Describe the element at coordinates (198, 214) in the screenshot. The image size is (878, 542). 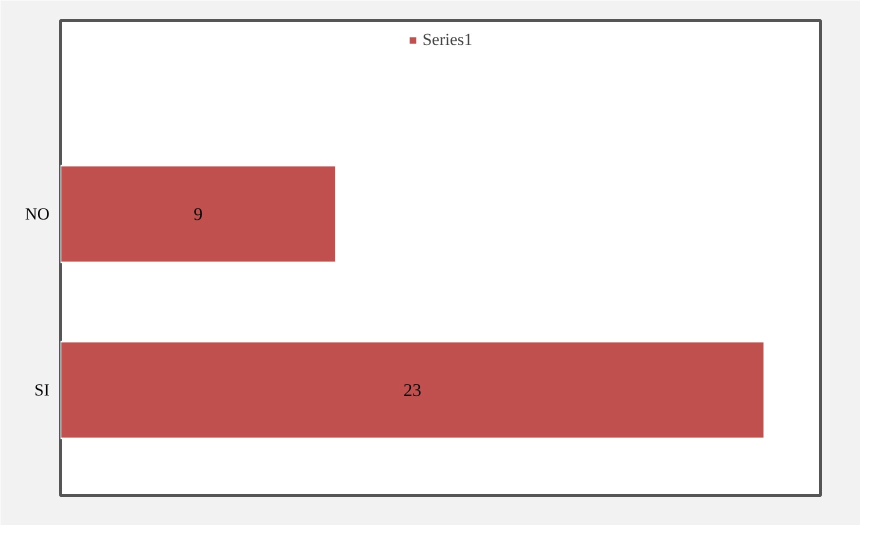
I see `data-label: 9` at that location.